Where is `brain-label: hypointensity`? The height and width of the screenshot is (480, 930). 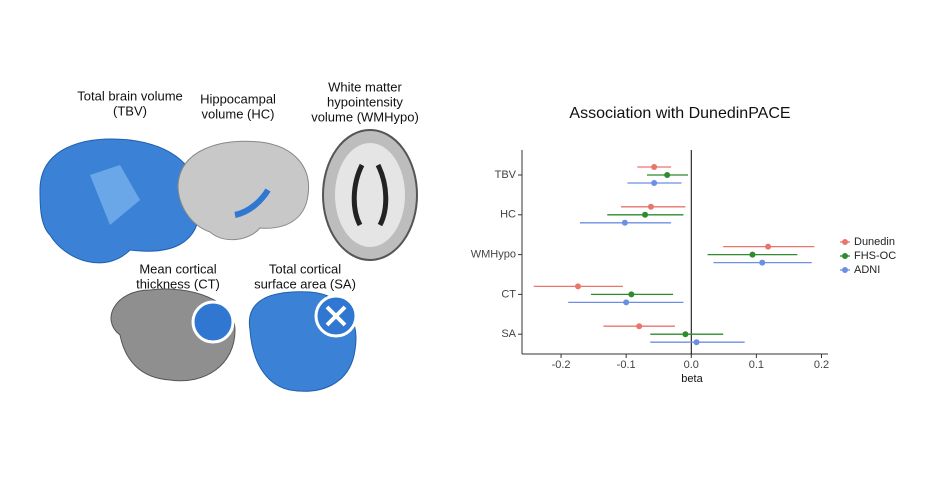 brain-label: hypointensity is located at coordinates (365, 101).